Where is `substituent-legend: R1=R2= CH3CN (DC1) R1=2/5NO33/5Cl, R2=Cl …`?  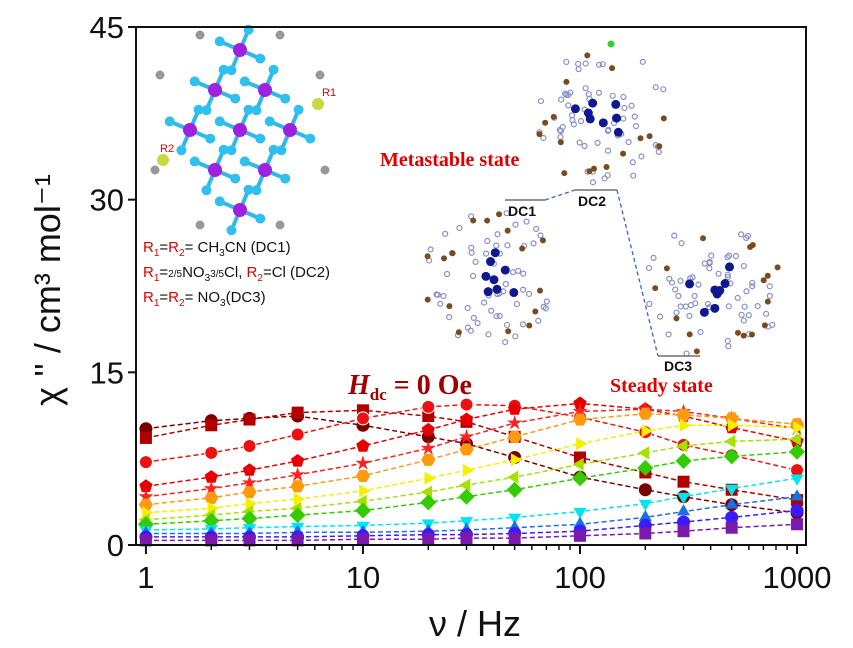
substituent-legend: R1=R2= CH3CN (DC1) R1=2/5NO33/5Cl, R2=Cl … is located at coordinates (236, 274).